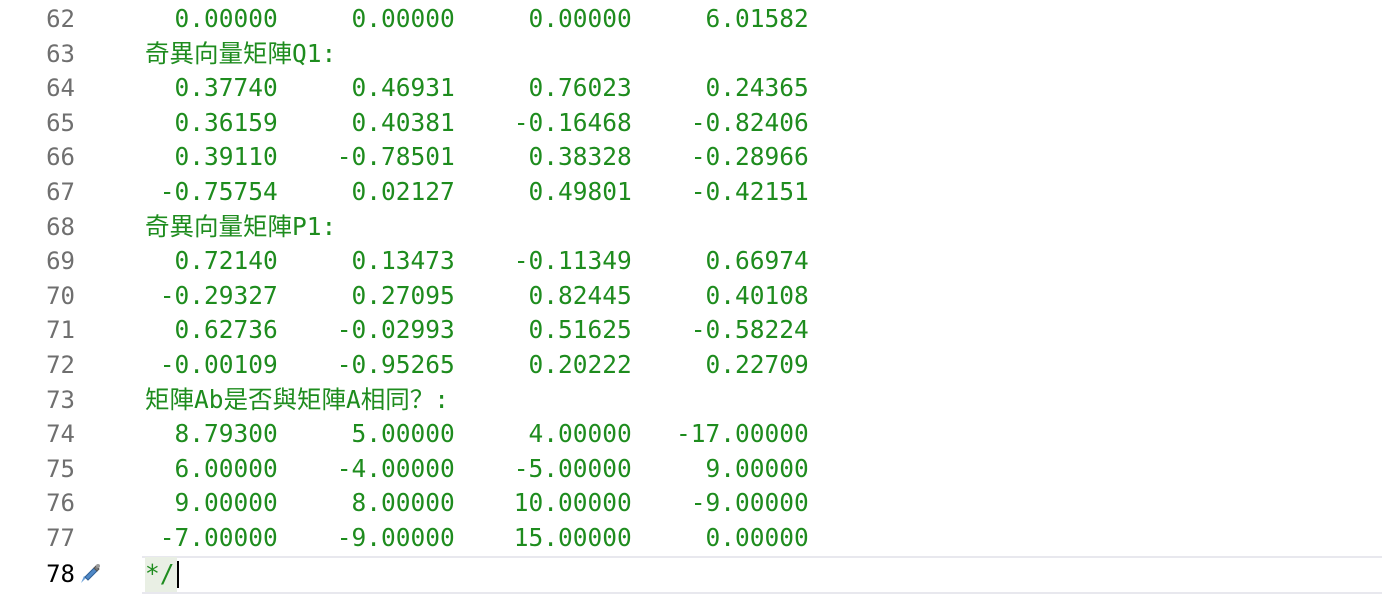 The width and height of the screenshot is (1392, 599). I want to click on code-line: 67 -0.75754 0.02127 0.49801 -0.42151, so click(696, 192).